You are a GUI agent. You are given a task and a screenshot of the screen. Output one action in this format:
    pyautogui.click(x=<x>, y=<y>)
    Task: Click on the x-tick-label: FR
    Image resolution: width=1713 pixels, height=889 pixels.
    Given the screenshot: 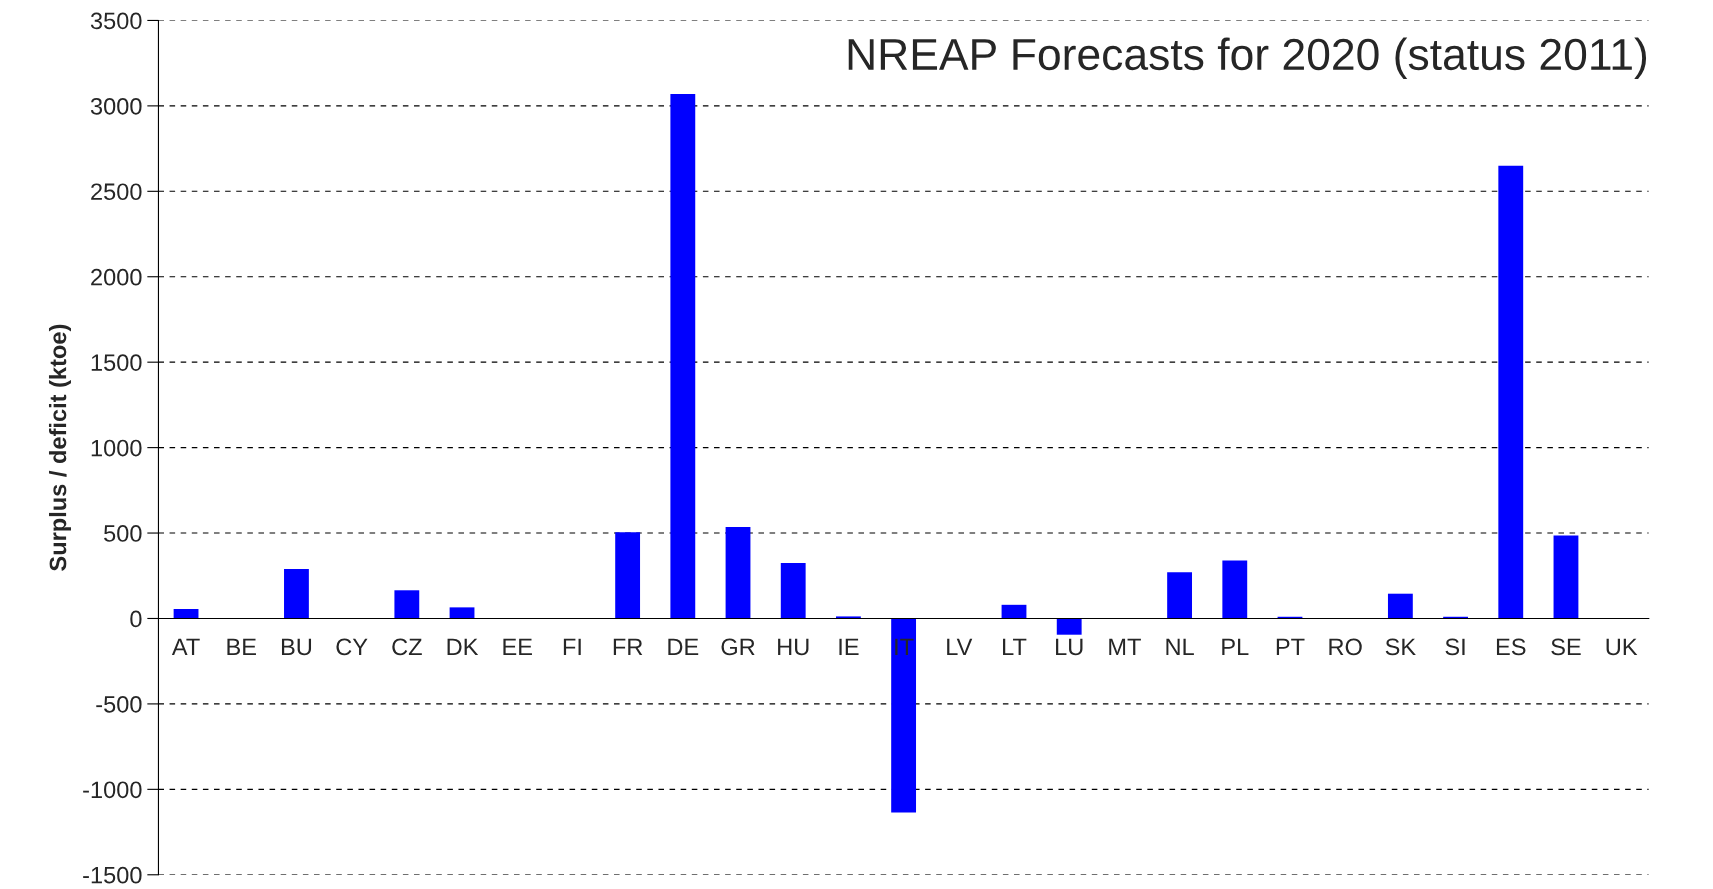 What is the action you would take?
    pyautogui.click(x=628, y=647)
    